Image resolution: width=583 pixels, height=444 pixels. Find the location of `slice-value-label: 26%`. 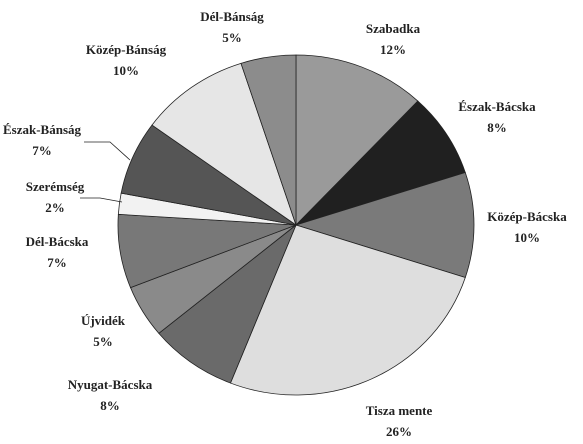

slice-value-label: 26% is located at coordinates (399, 431).